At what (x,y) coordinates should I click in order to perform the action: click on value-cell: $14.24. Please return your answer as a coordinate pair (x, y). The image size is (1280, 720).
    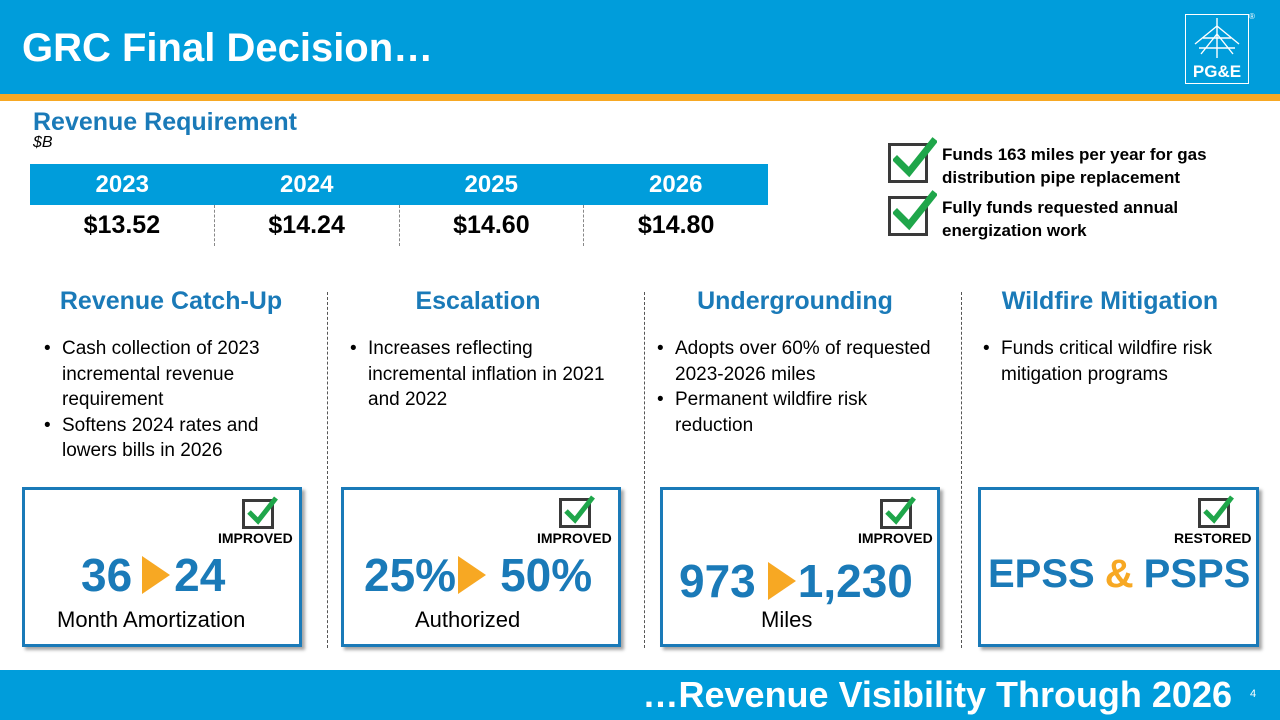
    Looking at the image, I should click on (306, 225).